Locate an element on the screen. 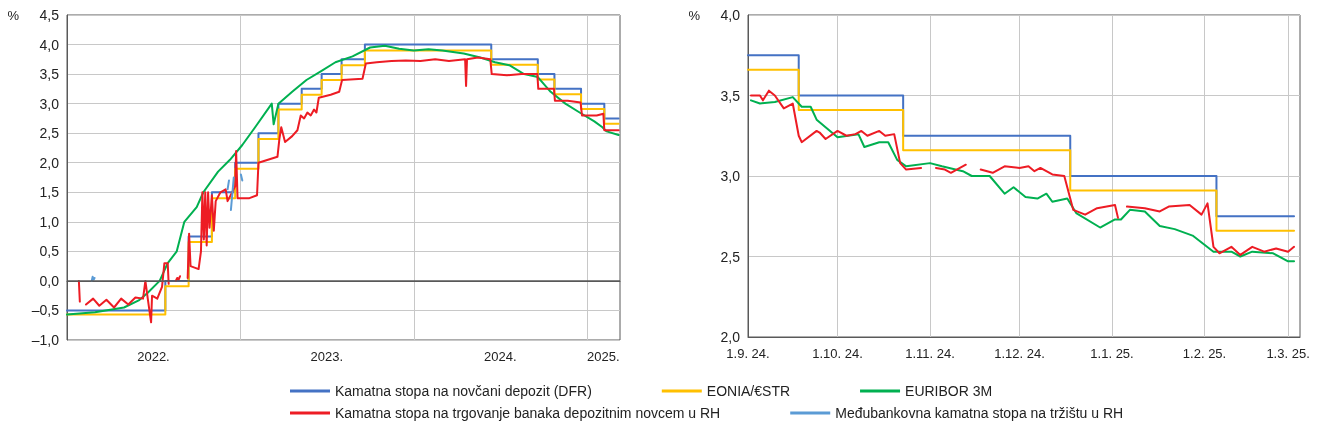 The width and height of the screenshot is (1317, 429). x-tick-label: 1.10. 24. is located at coordinates (837, 353).